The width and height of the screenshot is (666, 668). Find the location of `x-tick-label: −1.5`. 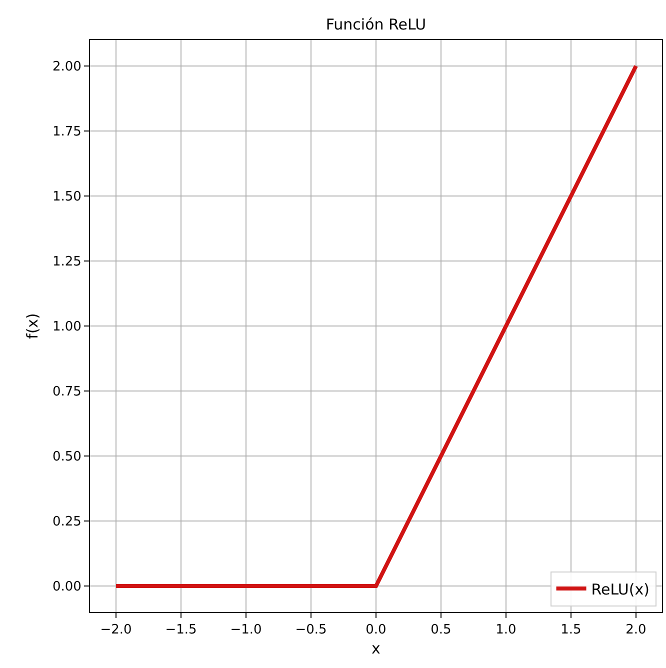

x-tick-label: −1.5 is located at coordinates (181, 630).